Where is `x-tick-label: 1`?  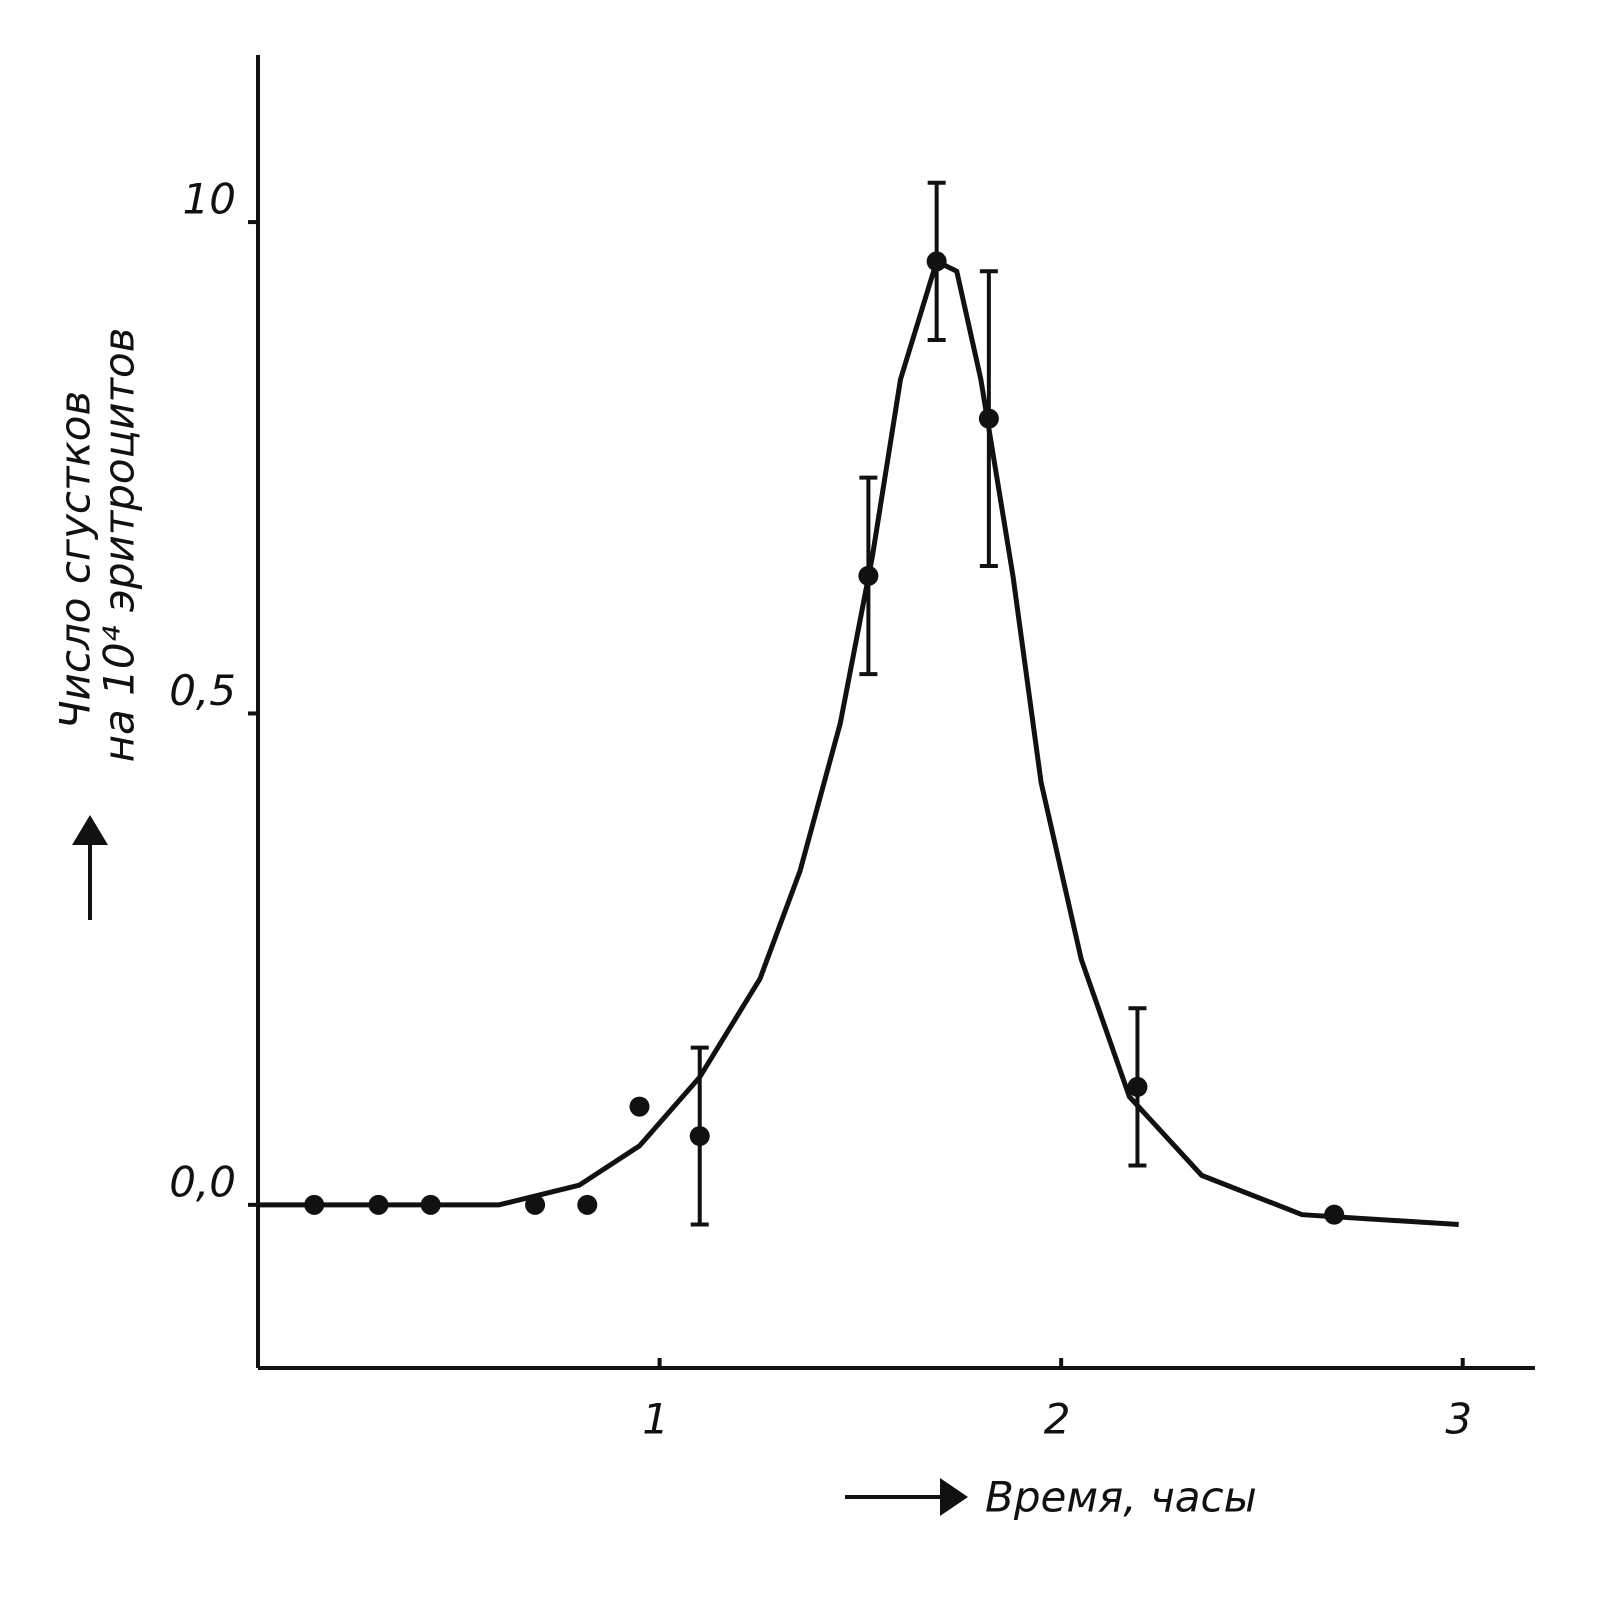 x-tick-label: 1 is located at coordinates (655, 1419).